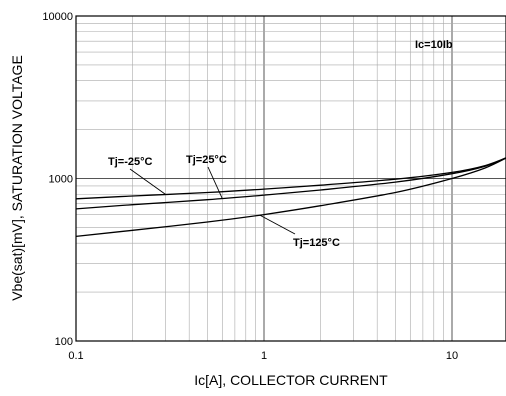  Describe the element at coordinates (264, 356) in the screenshot. I see `x-tick-label: 1` at that location.